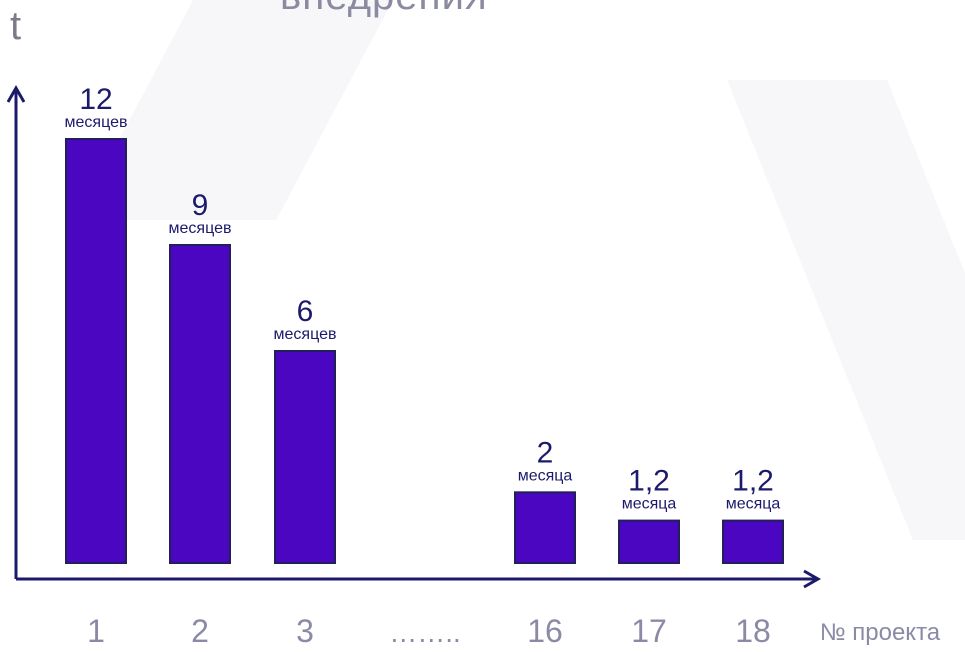  Describe the element at coordinates (753, 631) in the screenshot. I see `x-tick-label: 18` at that location.